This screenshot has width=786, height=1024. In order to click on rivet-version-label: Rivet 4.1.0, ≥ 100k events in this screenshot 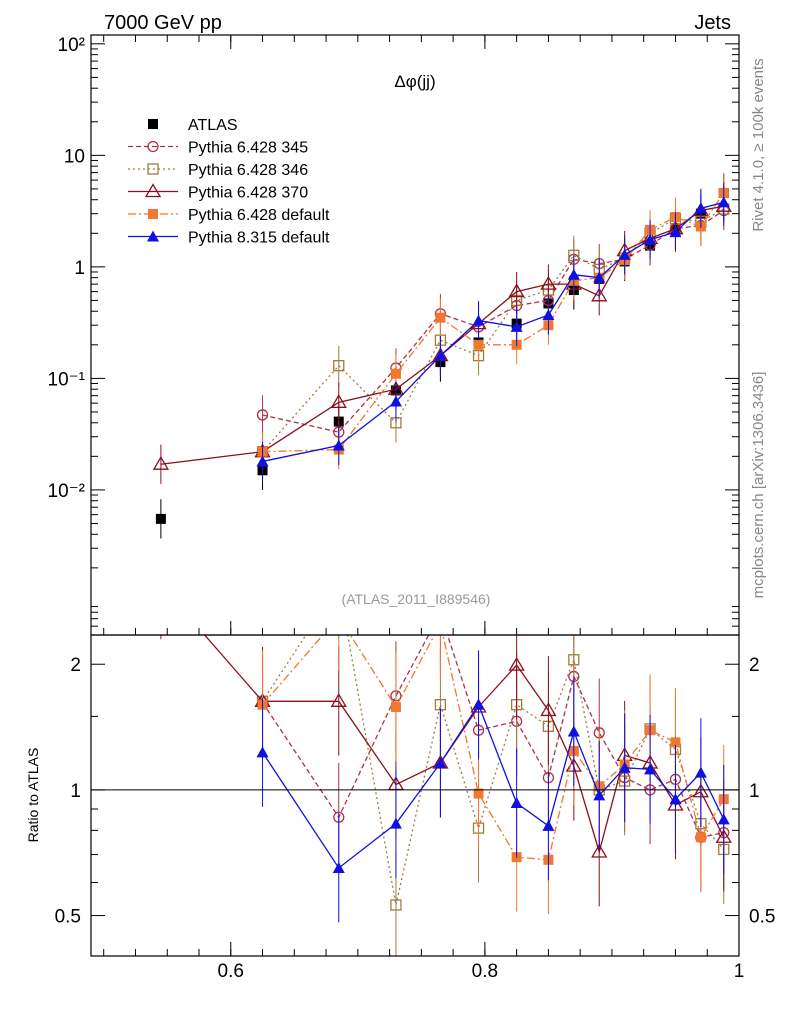, I will do `click(758, 144)`.